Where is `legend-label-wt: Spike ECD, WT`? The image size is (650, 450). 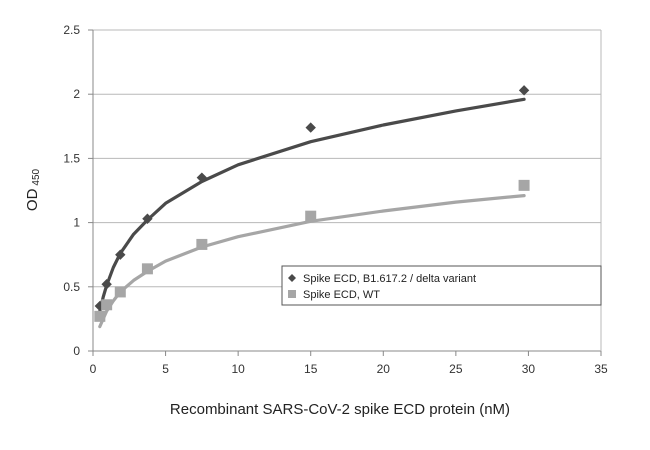 legend-label-wt: Spike ECD, WT is located at coordinates (341, 295).